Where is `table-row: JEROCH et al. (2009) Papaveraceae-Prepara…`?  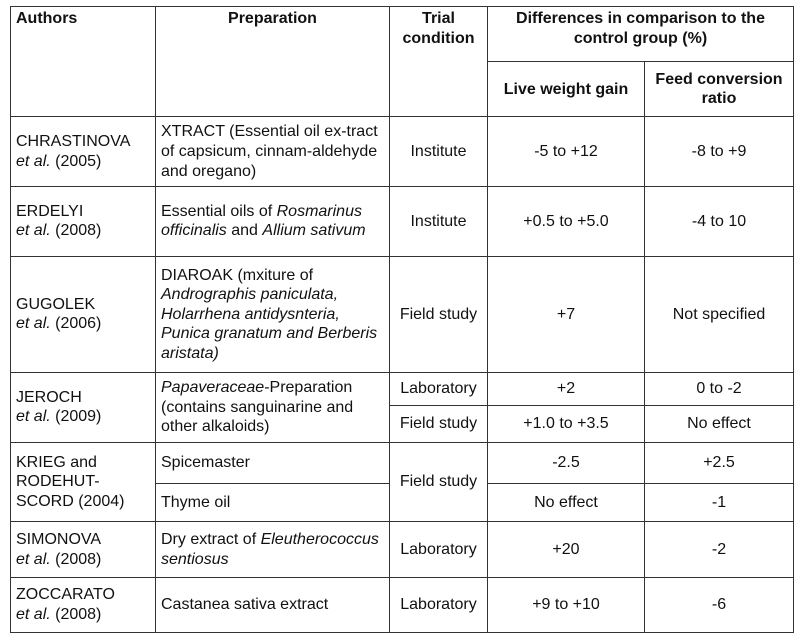 table-row: JEROCH et al. (2009) Papaveraceae-Prepara… is located at coordinates (402, 407).